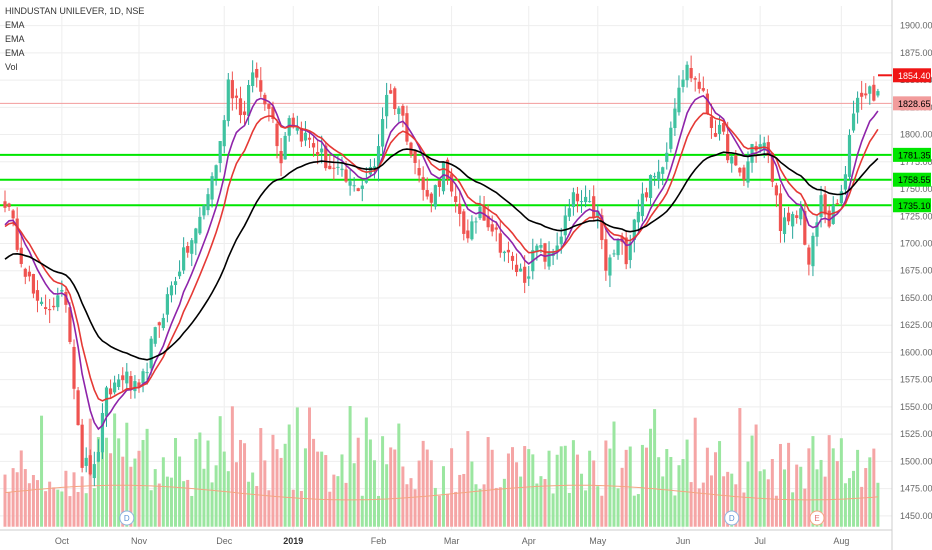 This screenshot has height=550, width=932. What do you see at coordinates (916, 380) in the screenshot?
I see `price-tick-label: 1575.00` at bounding box center [916, 380].